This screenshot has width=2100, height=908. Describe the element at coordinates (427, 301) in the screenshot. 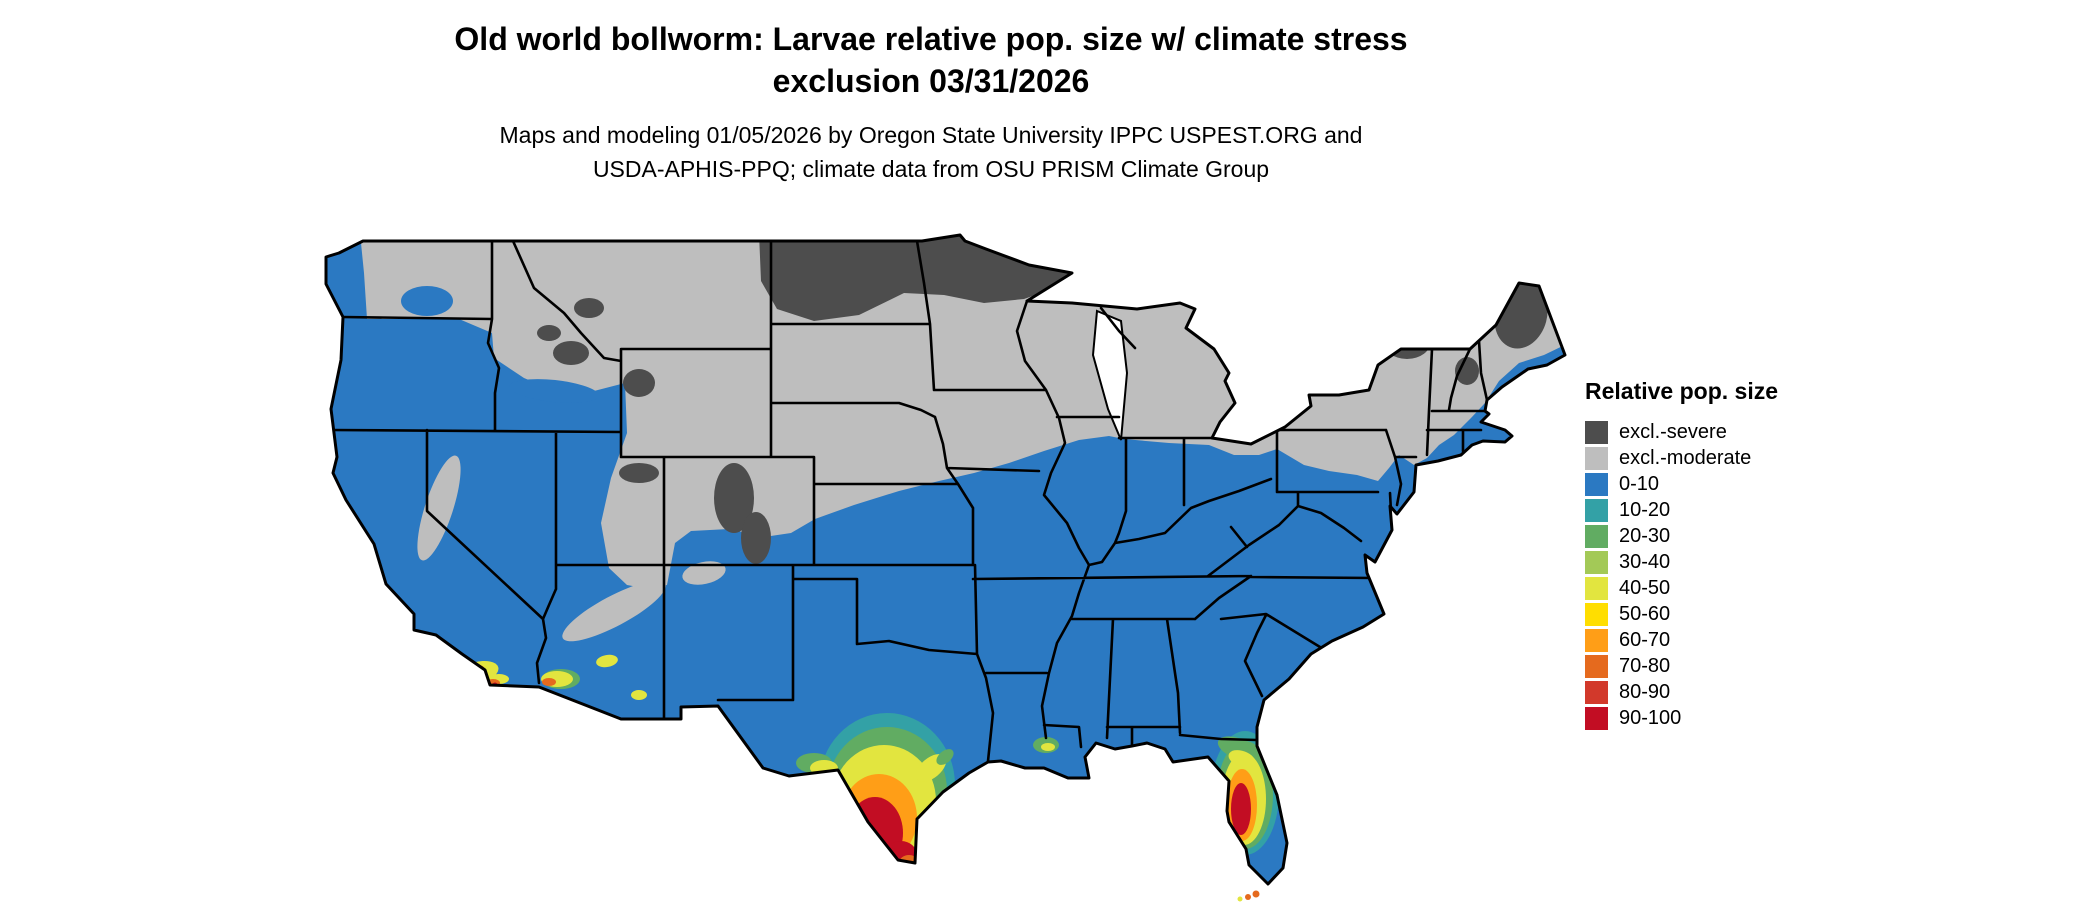

I see `columbia-basin-blue` at that location.